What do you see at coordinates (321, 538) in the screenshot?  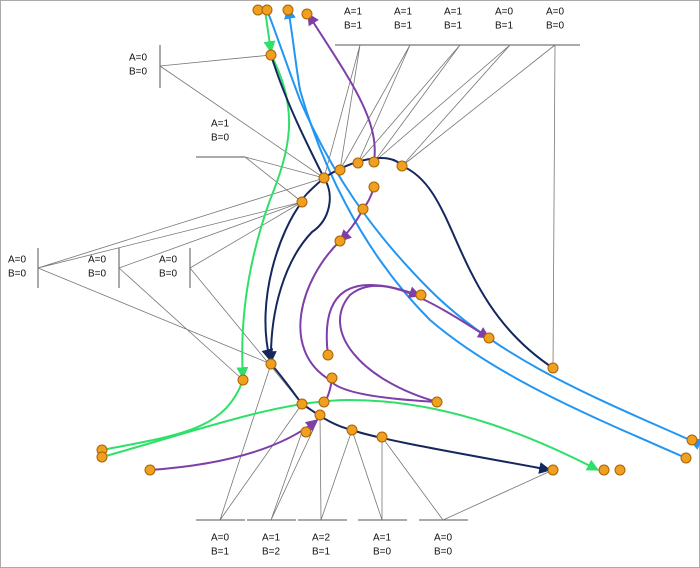 I see `label: A=2` at bounding box center [321, 538].